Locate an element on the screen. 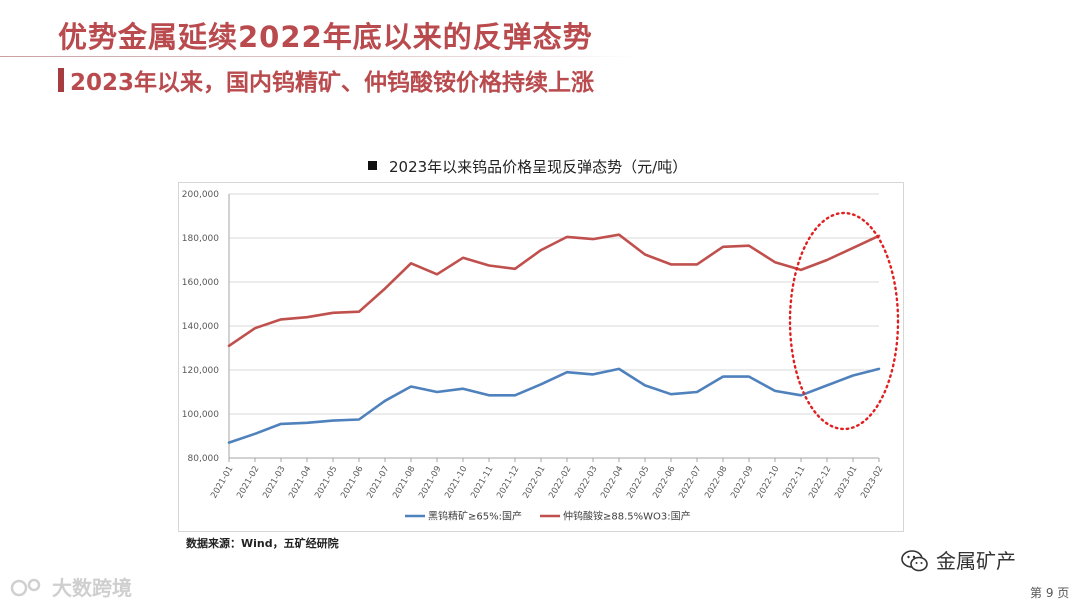 The height and width of the screenshot is (608, 1080). highlight-ellipse is located at coordinates (844, 321).